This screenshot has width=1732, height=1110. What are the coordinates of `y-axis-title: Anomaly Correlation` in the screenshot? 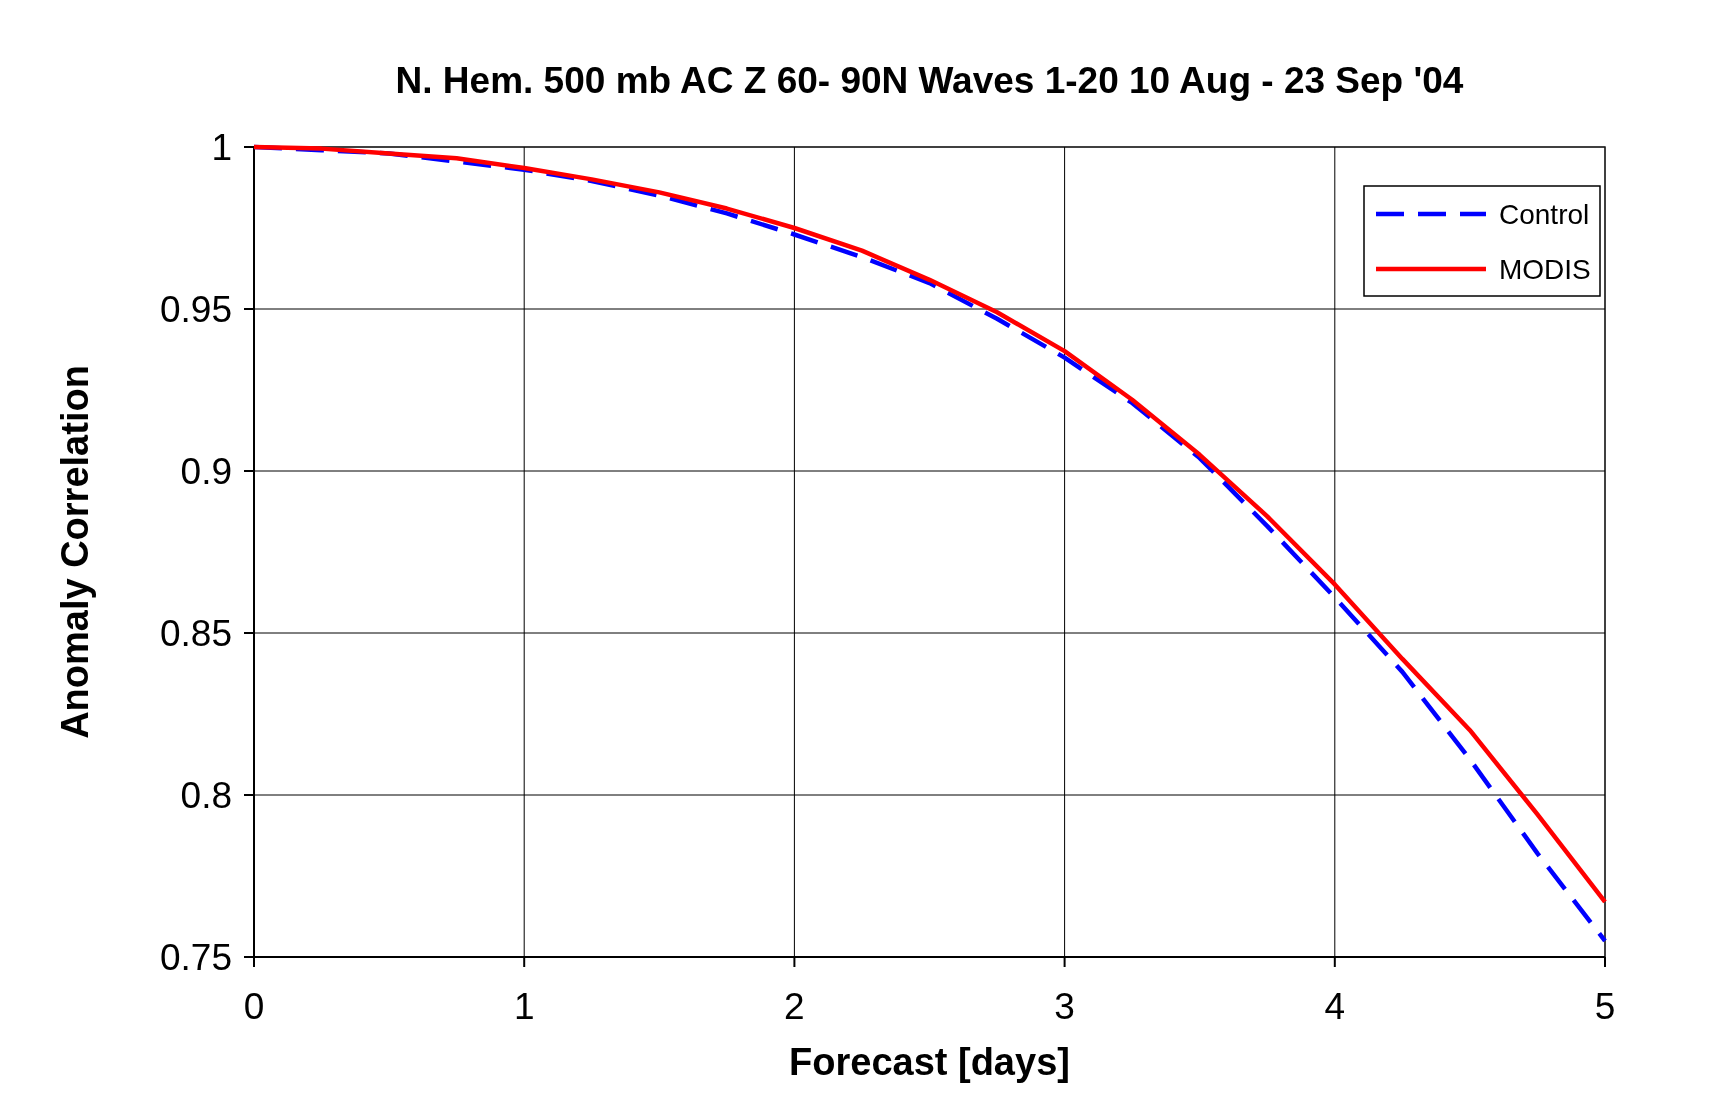 It's located at (75, 552).